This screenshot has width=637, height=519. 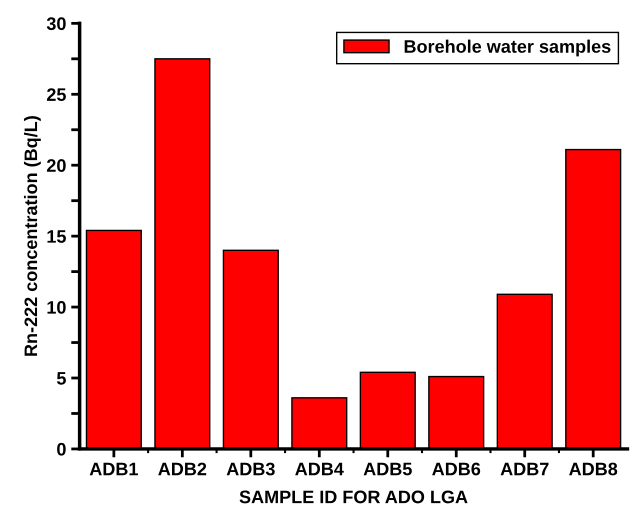 I want to click on y-tick-label: 0, so click(x=61, y=449).